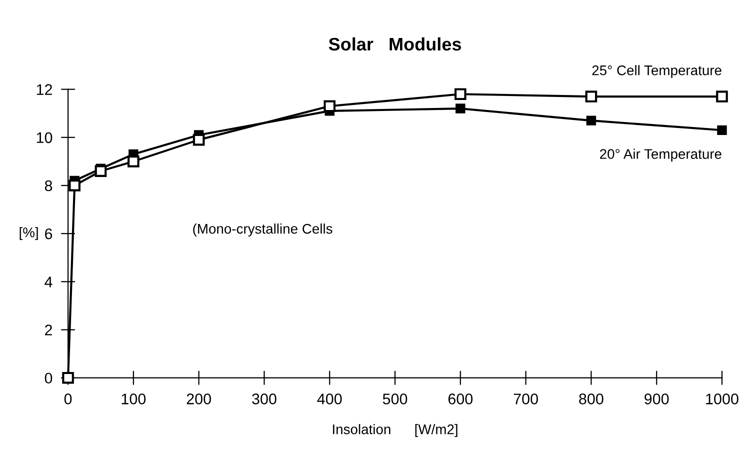  I want to click on x-tick-label: 600, so click(460, 399).